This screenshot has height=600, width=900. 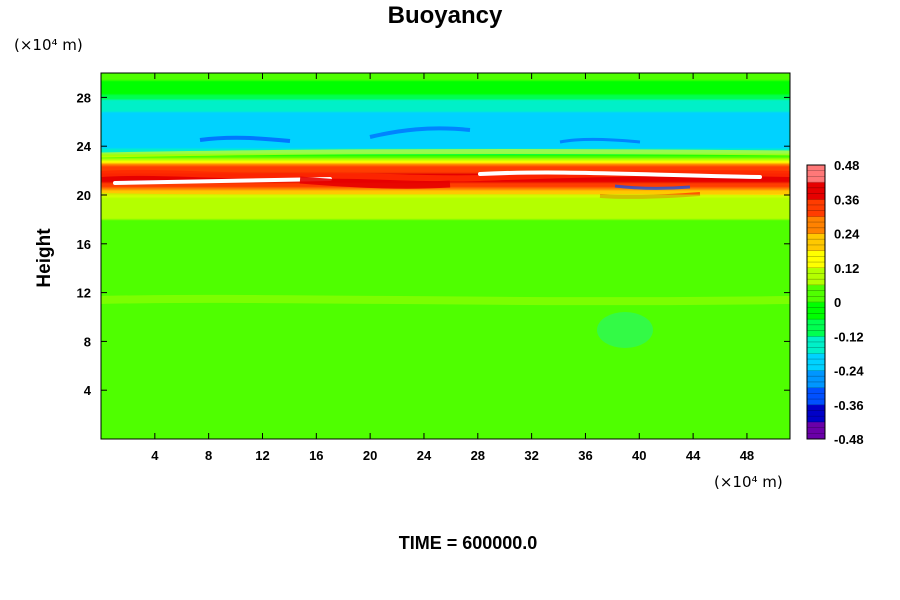 I want to click on colorbar-tick-label: 0, so click(x=837, y=302).